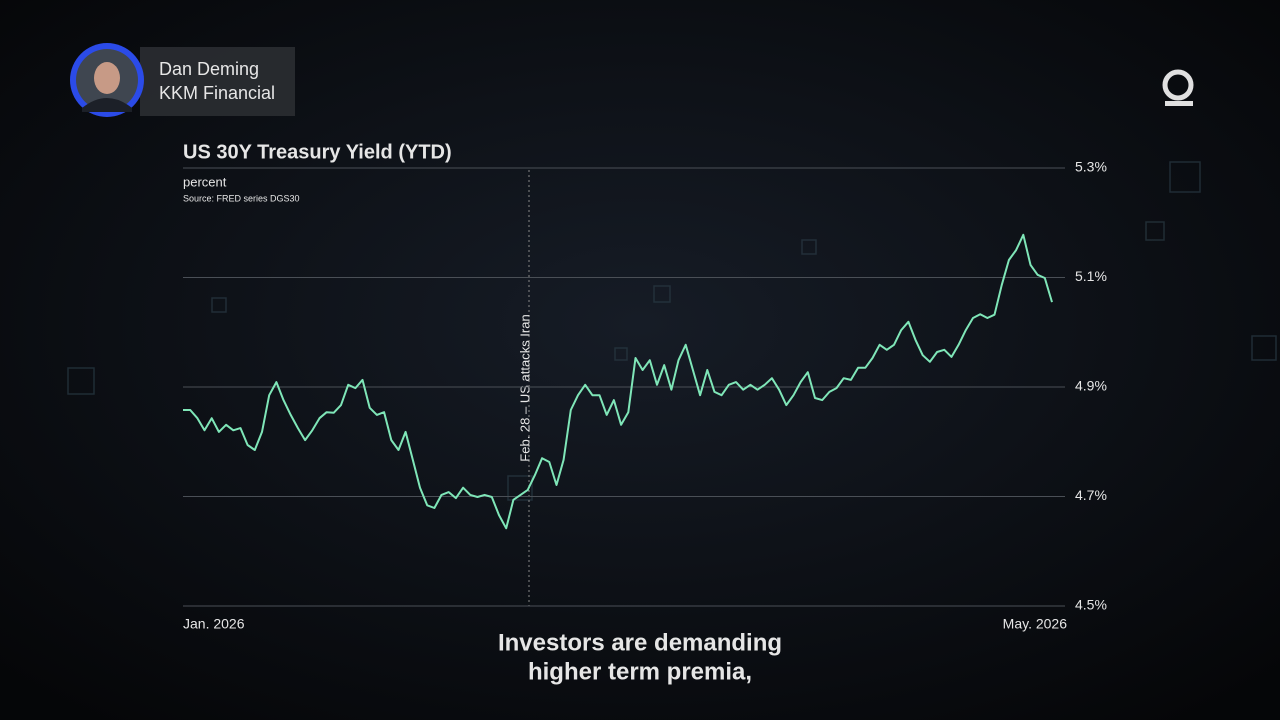 This screenshot has width=1280, height=720. What do you see at coordinates (524, 387) in the screenshot?
I see `annotation-label: Feb. 28 – US attacks Iran` at bounding box center [524, 387].